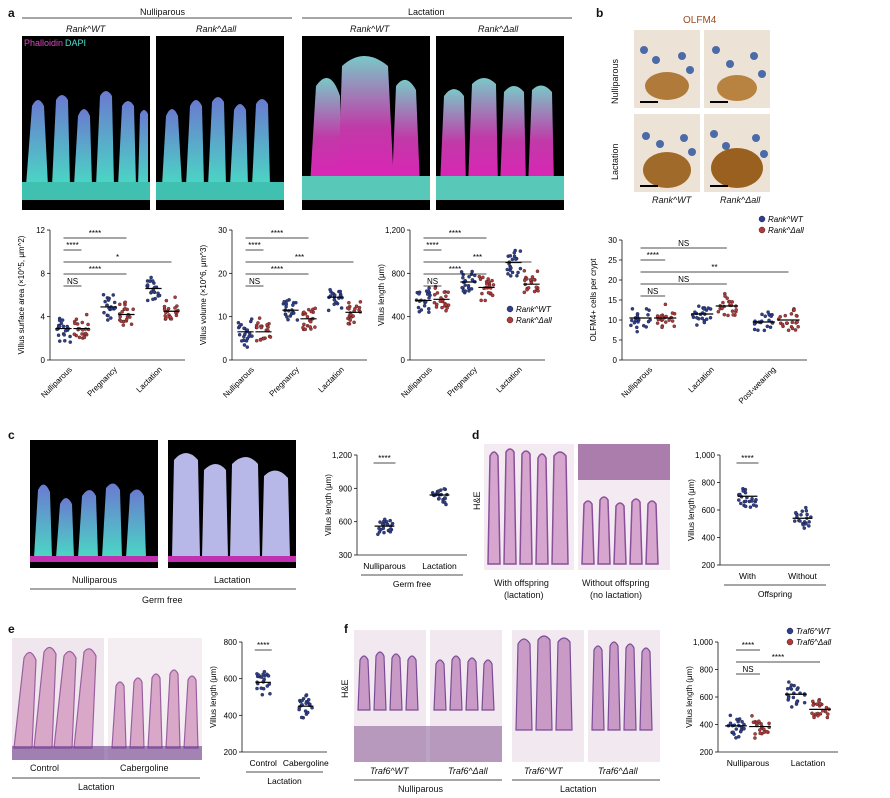  Describe the element at coordinates (306, 763) in the screenshot. I see `e1-category-label: Cabergoline` at that location.